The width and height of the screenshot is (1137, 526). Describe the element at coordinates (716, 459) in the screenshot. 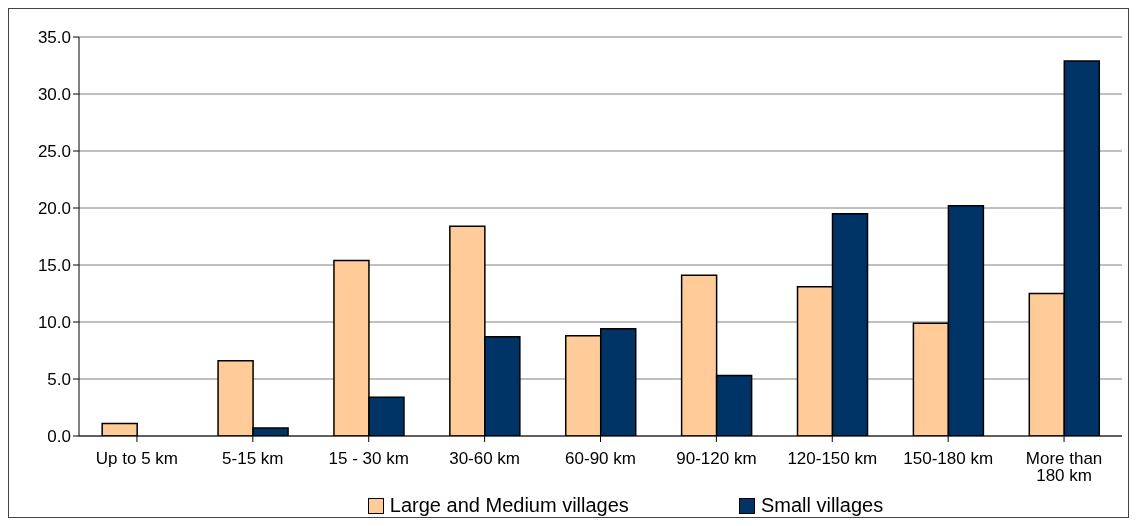

I see `x-tick-label: 90-120 km` at that location.